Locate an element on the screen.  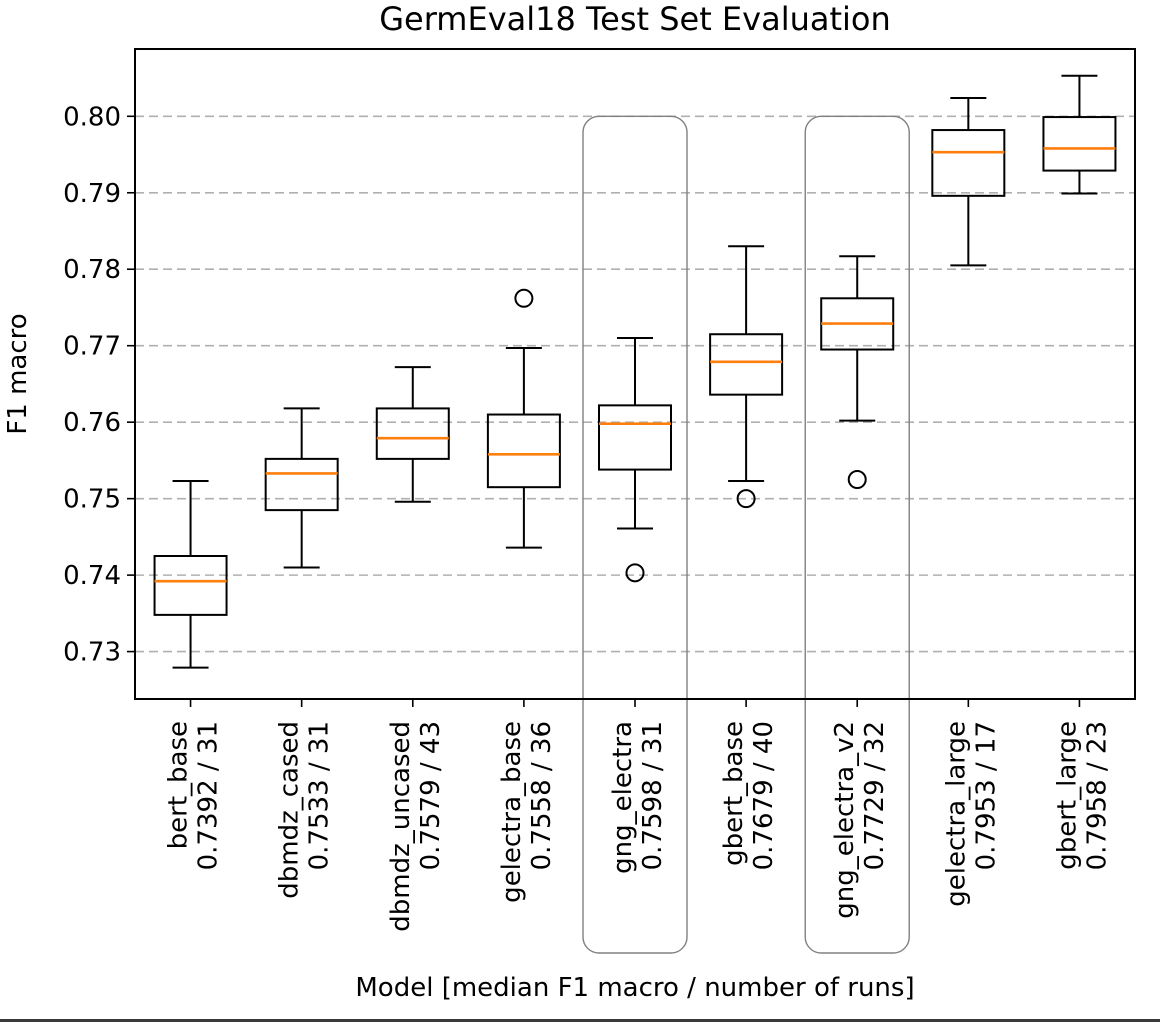
x-tick-label-model: gng_electra_v2 is located at coordinates (845, 820).